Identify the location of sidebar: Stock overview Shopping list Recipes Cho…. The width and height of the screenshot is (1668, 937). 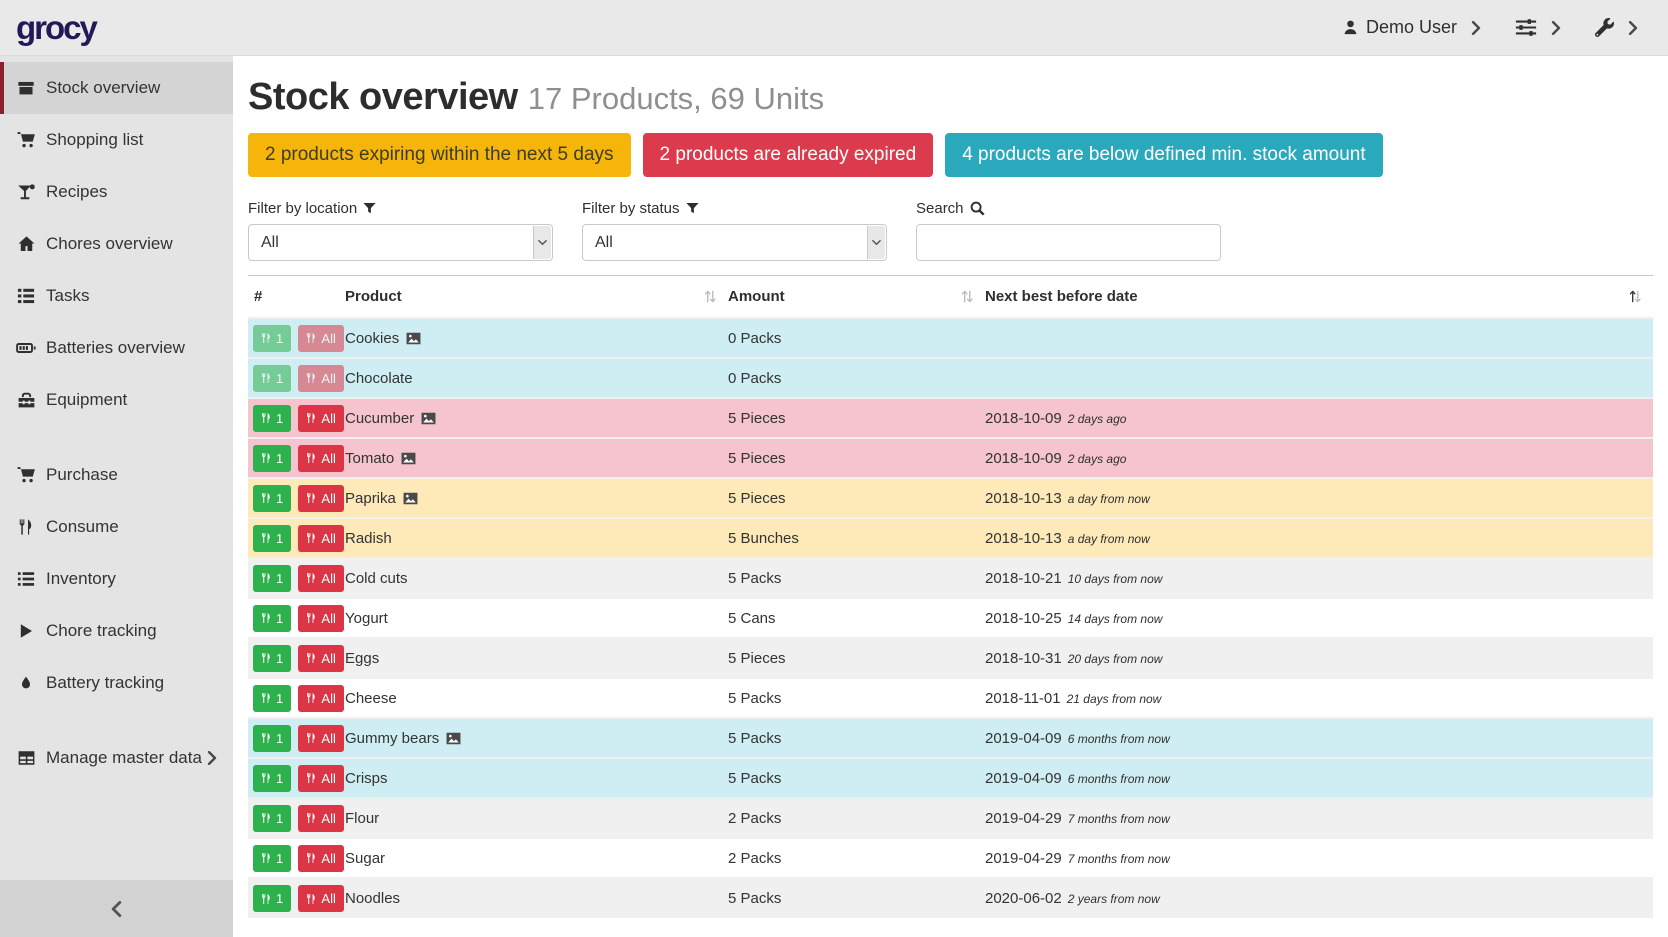
(116, 496).